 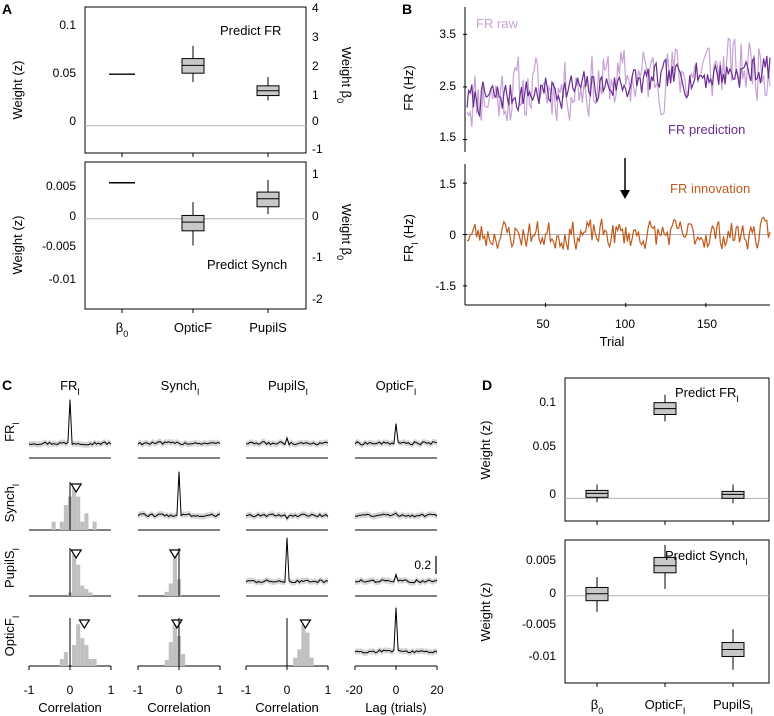 I want to click on c-row-title-base: Synch, so click(x=9, y=504).